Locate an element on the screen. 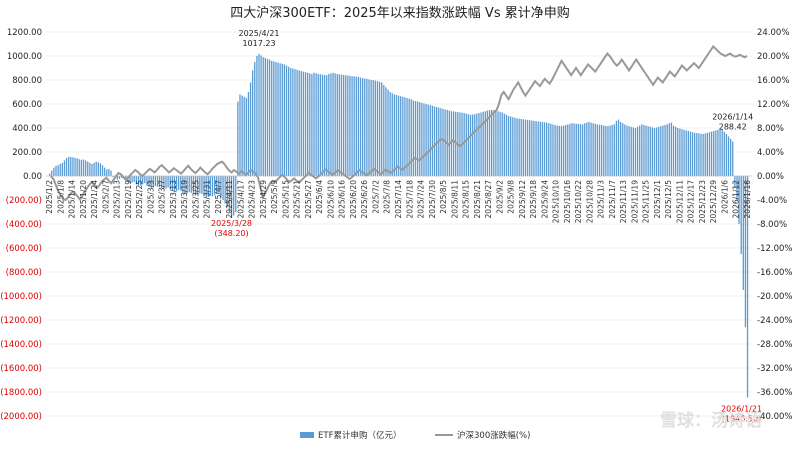  left-tick-label: (400.00) is located at coordinates (24, 225).